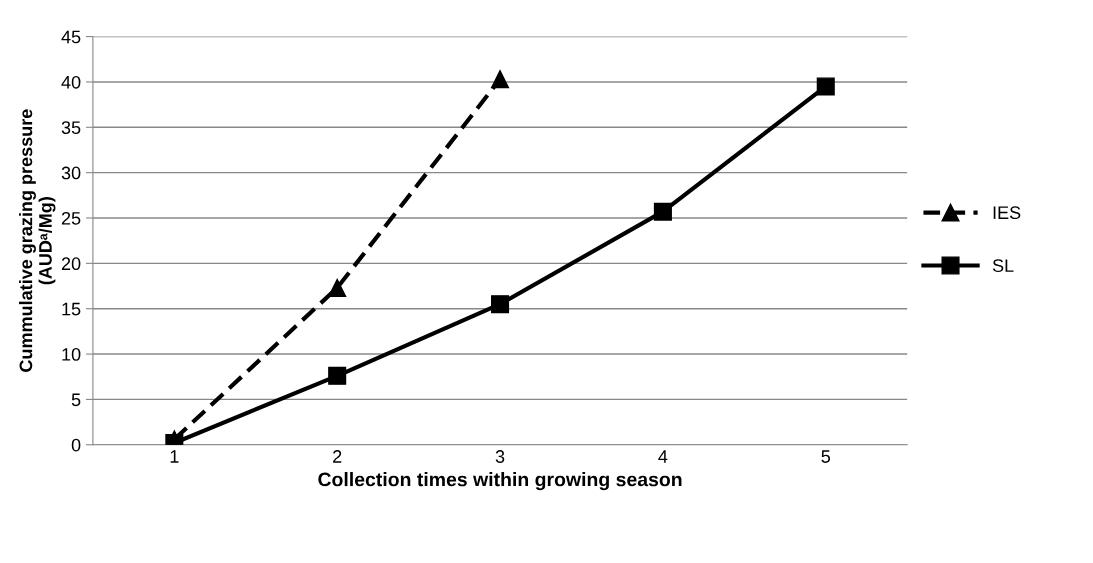 This screenshot has width=1093, height=563. Describe the element at coordinates (71, 264) in the screenshot. I see `y-tick-label: 20` at that location.